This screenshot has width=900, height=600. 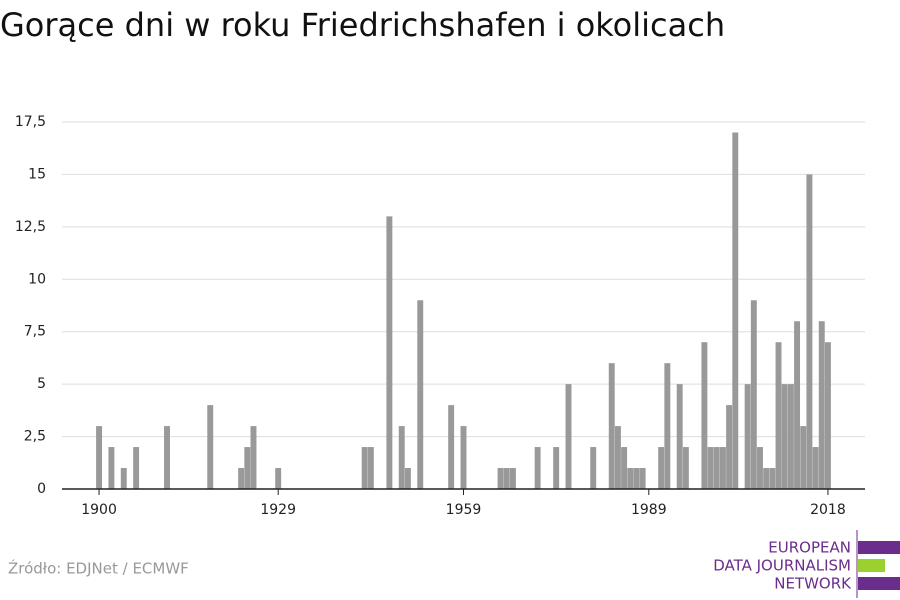 What do you see at coordinates (30, 122) in the screenshot?
I see `y-tick-label: 17,5` at bounding box center [30, 122].